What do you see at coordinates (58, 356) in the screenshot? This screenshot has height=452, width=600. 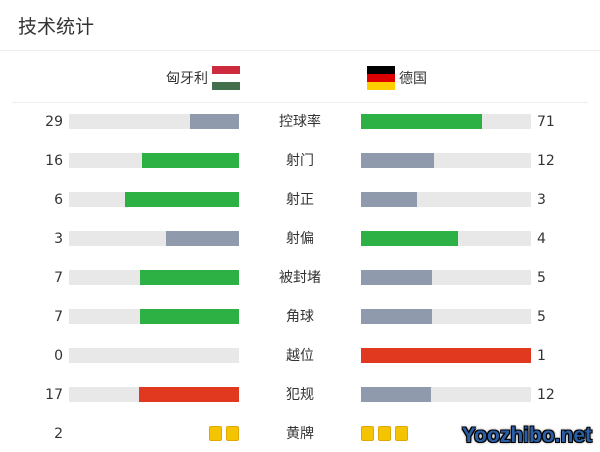 I see `home-value: 0` at bounding box center [58, 356].